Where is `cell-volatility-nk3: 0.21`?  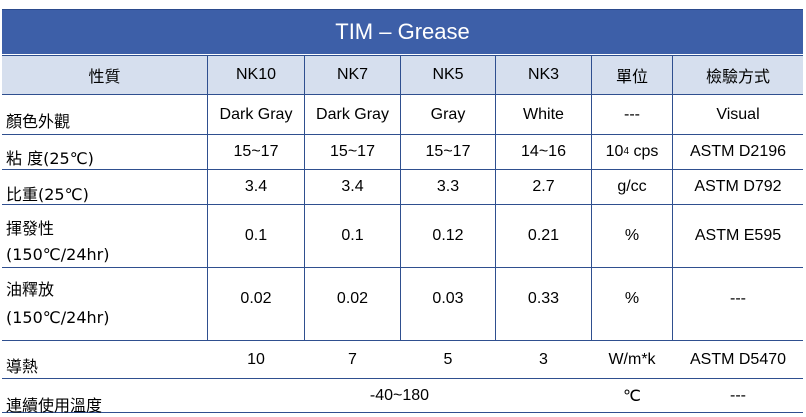
cell-volatility-nk3: 0.21 is located at coordinates (543, 235).